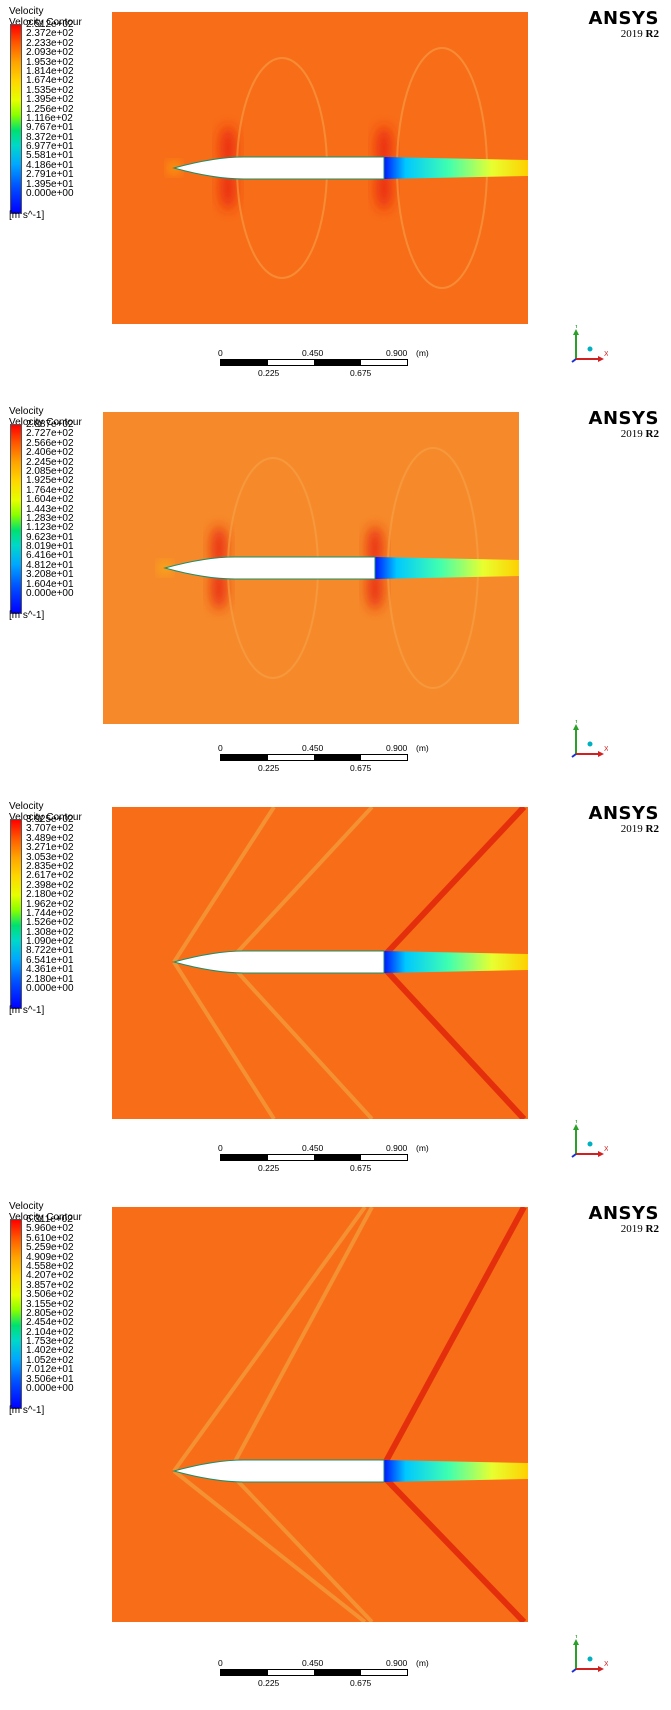  Describe the element at coordinates (278, 1471) in the screenshot. I see `projectile-body` at that location.